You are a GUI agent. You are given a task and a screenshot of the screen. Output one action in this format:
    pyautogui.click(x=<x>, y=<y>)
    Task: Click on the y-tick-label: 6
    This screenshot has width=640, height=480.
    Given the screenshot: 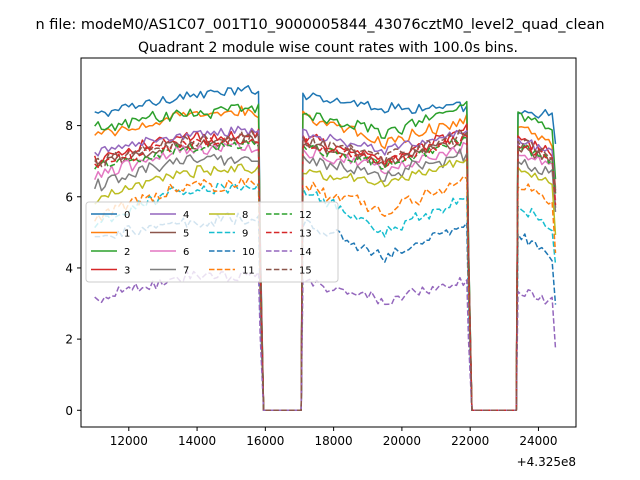 What is the action you would take?
    pyautogui.click(x=69, y=197)
    